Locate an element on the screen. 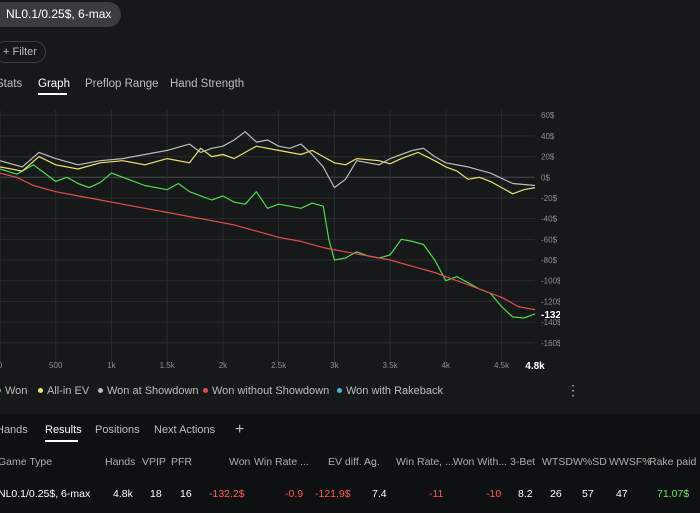  y-tick-label: -100$ is located at coordinates (550, 281).